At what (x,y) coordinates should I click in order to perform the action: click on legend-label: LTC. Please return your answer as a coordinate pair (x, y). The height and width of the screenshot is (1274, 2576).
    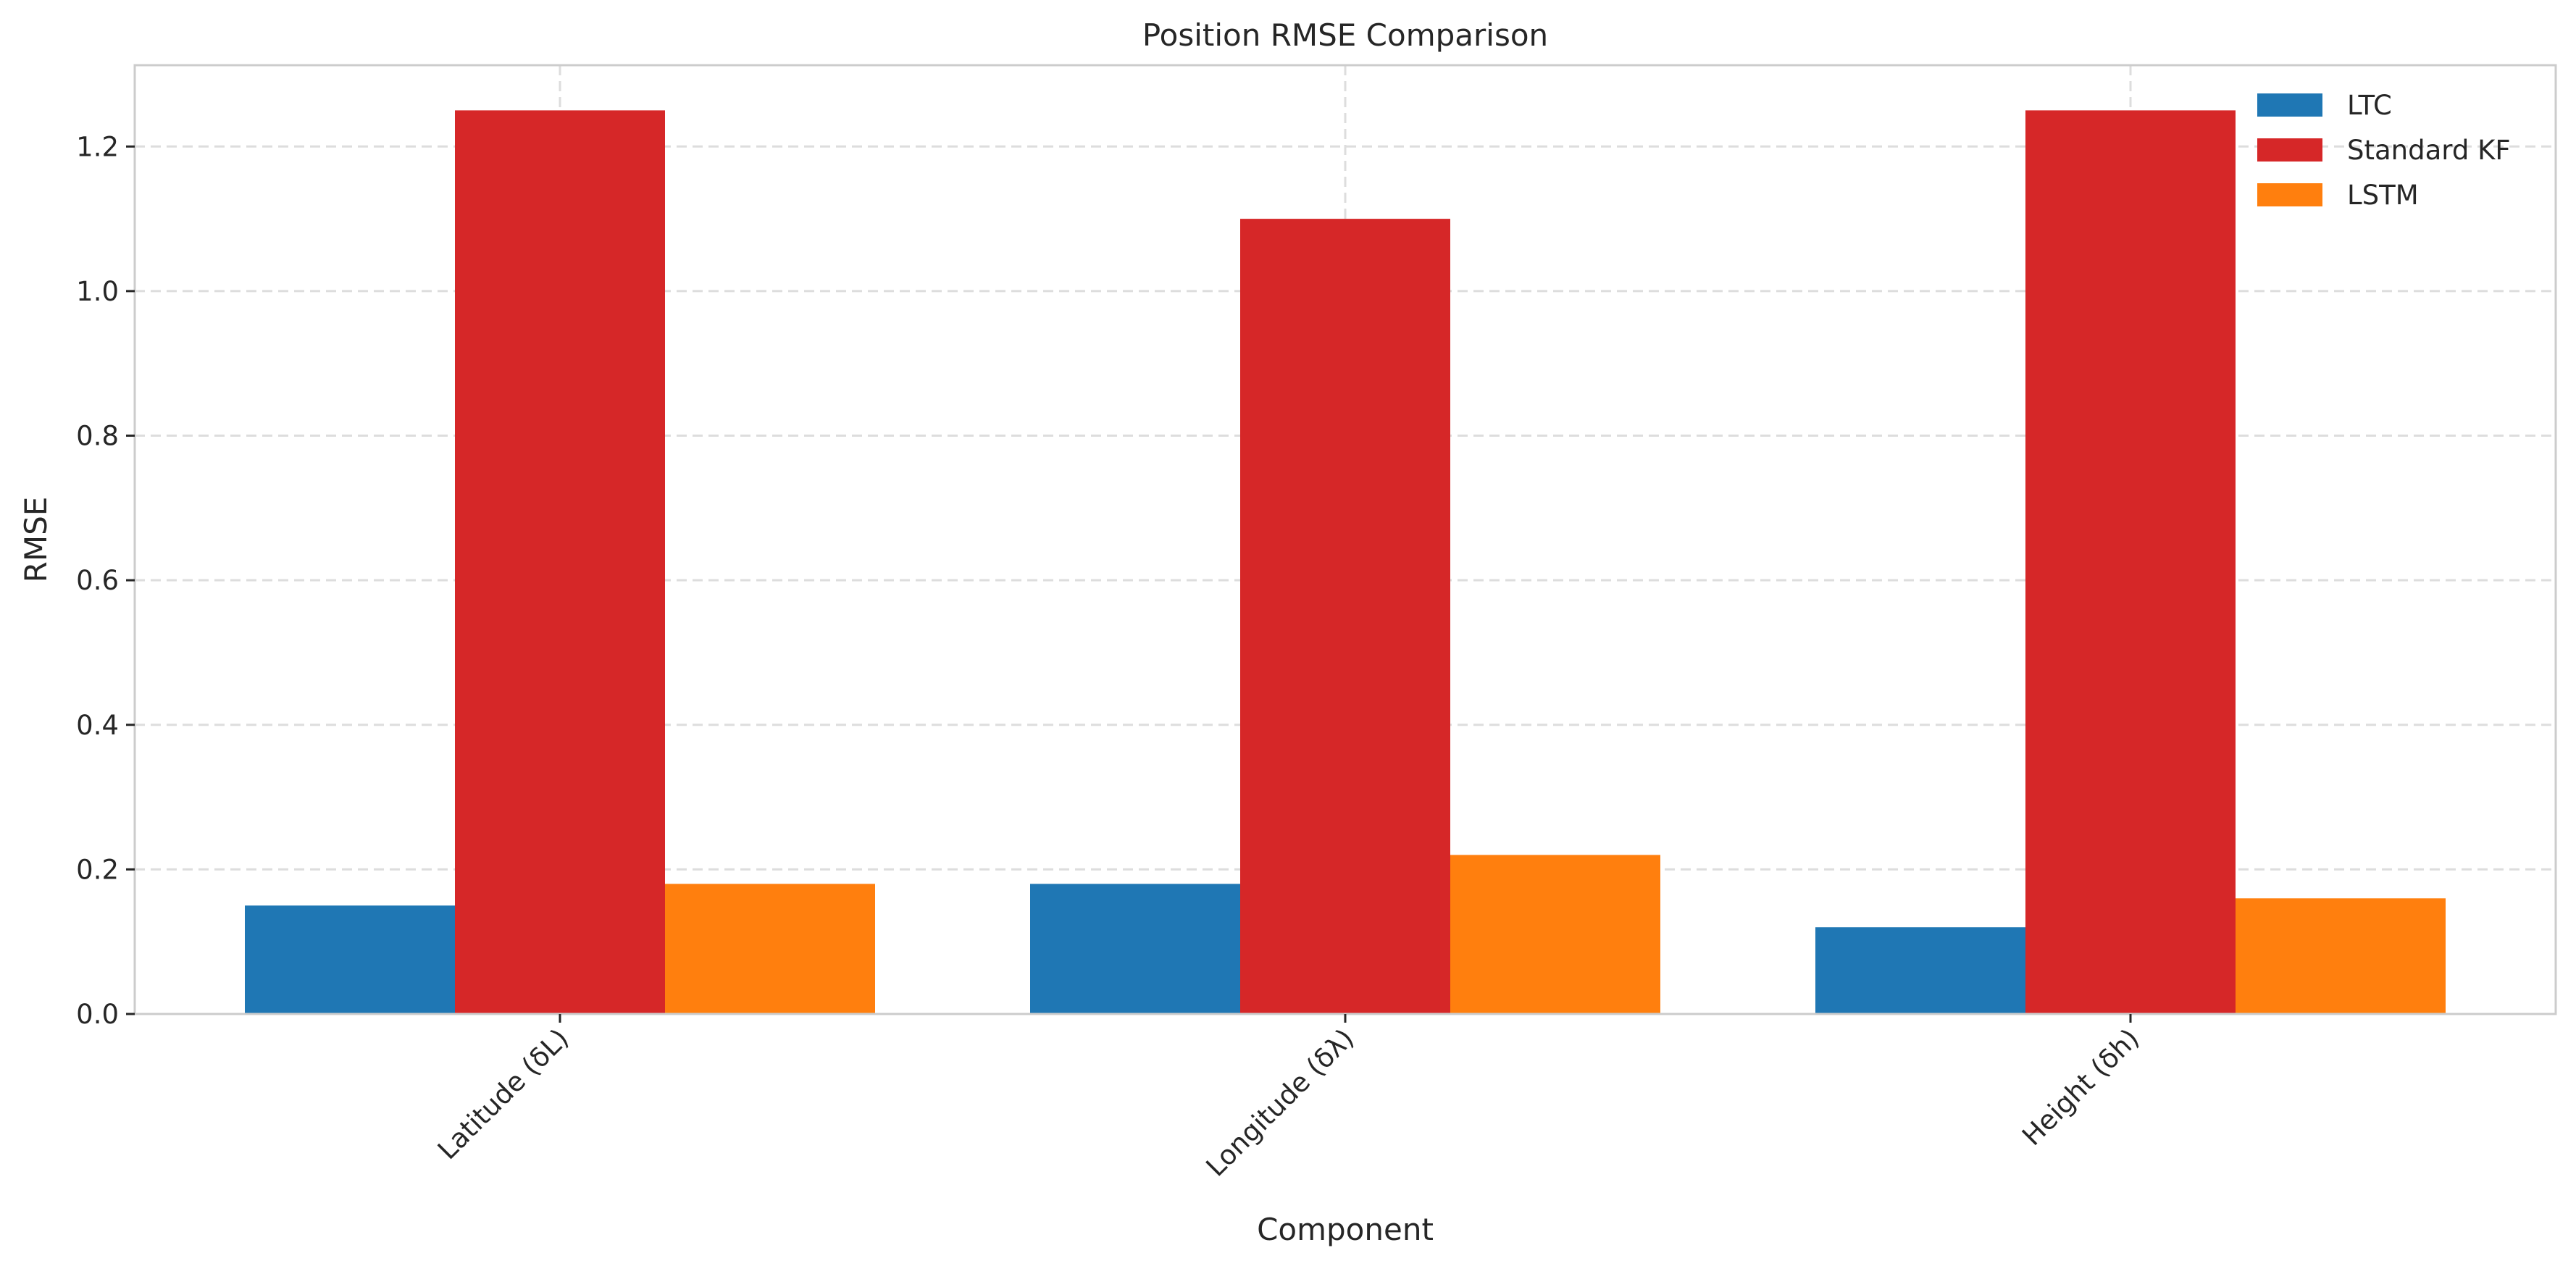
    Looking at the image, I should click on (2369, 106).